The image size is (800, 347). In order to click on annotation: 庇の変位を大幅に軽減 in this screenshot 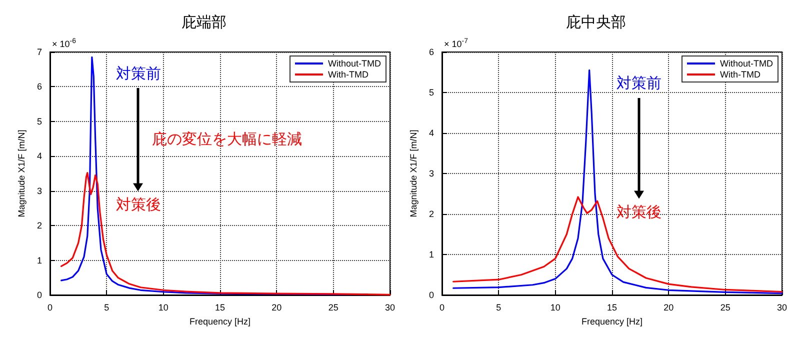, I will do `click(227, 139)`.